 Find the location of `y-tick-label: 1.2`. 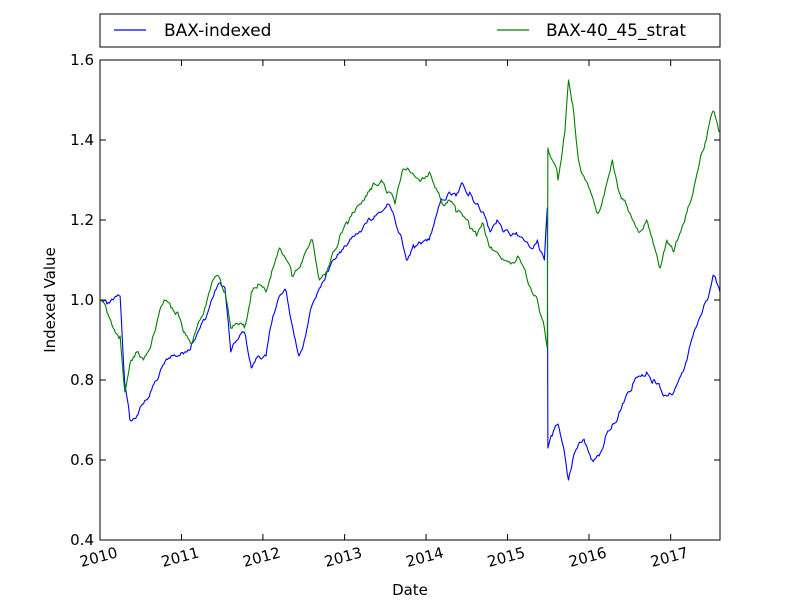

y-tick-label: 1.2 is located at coordinates (82, 220).